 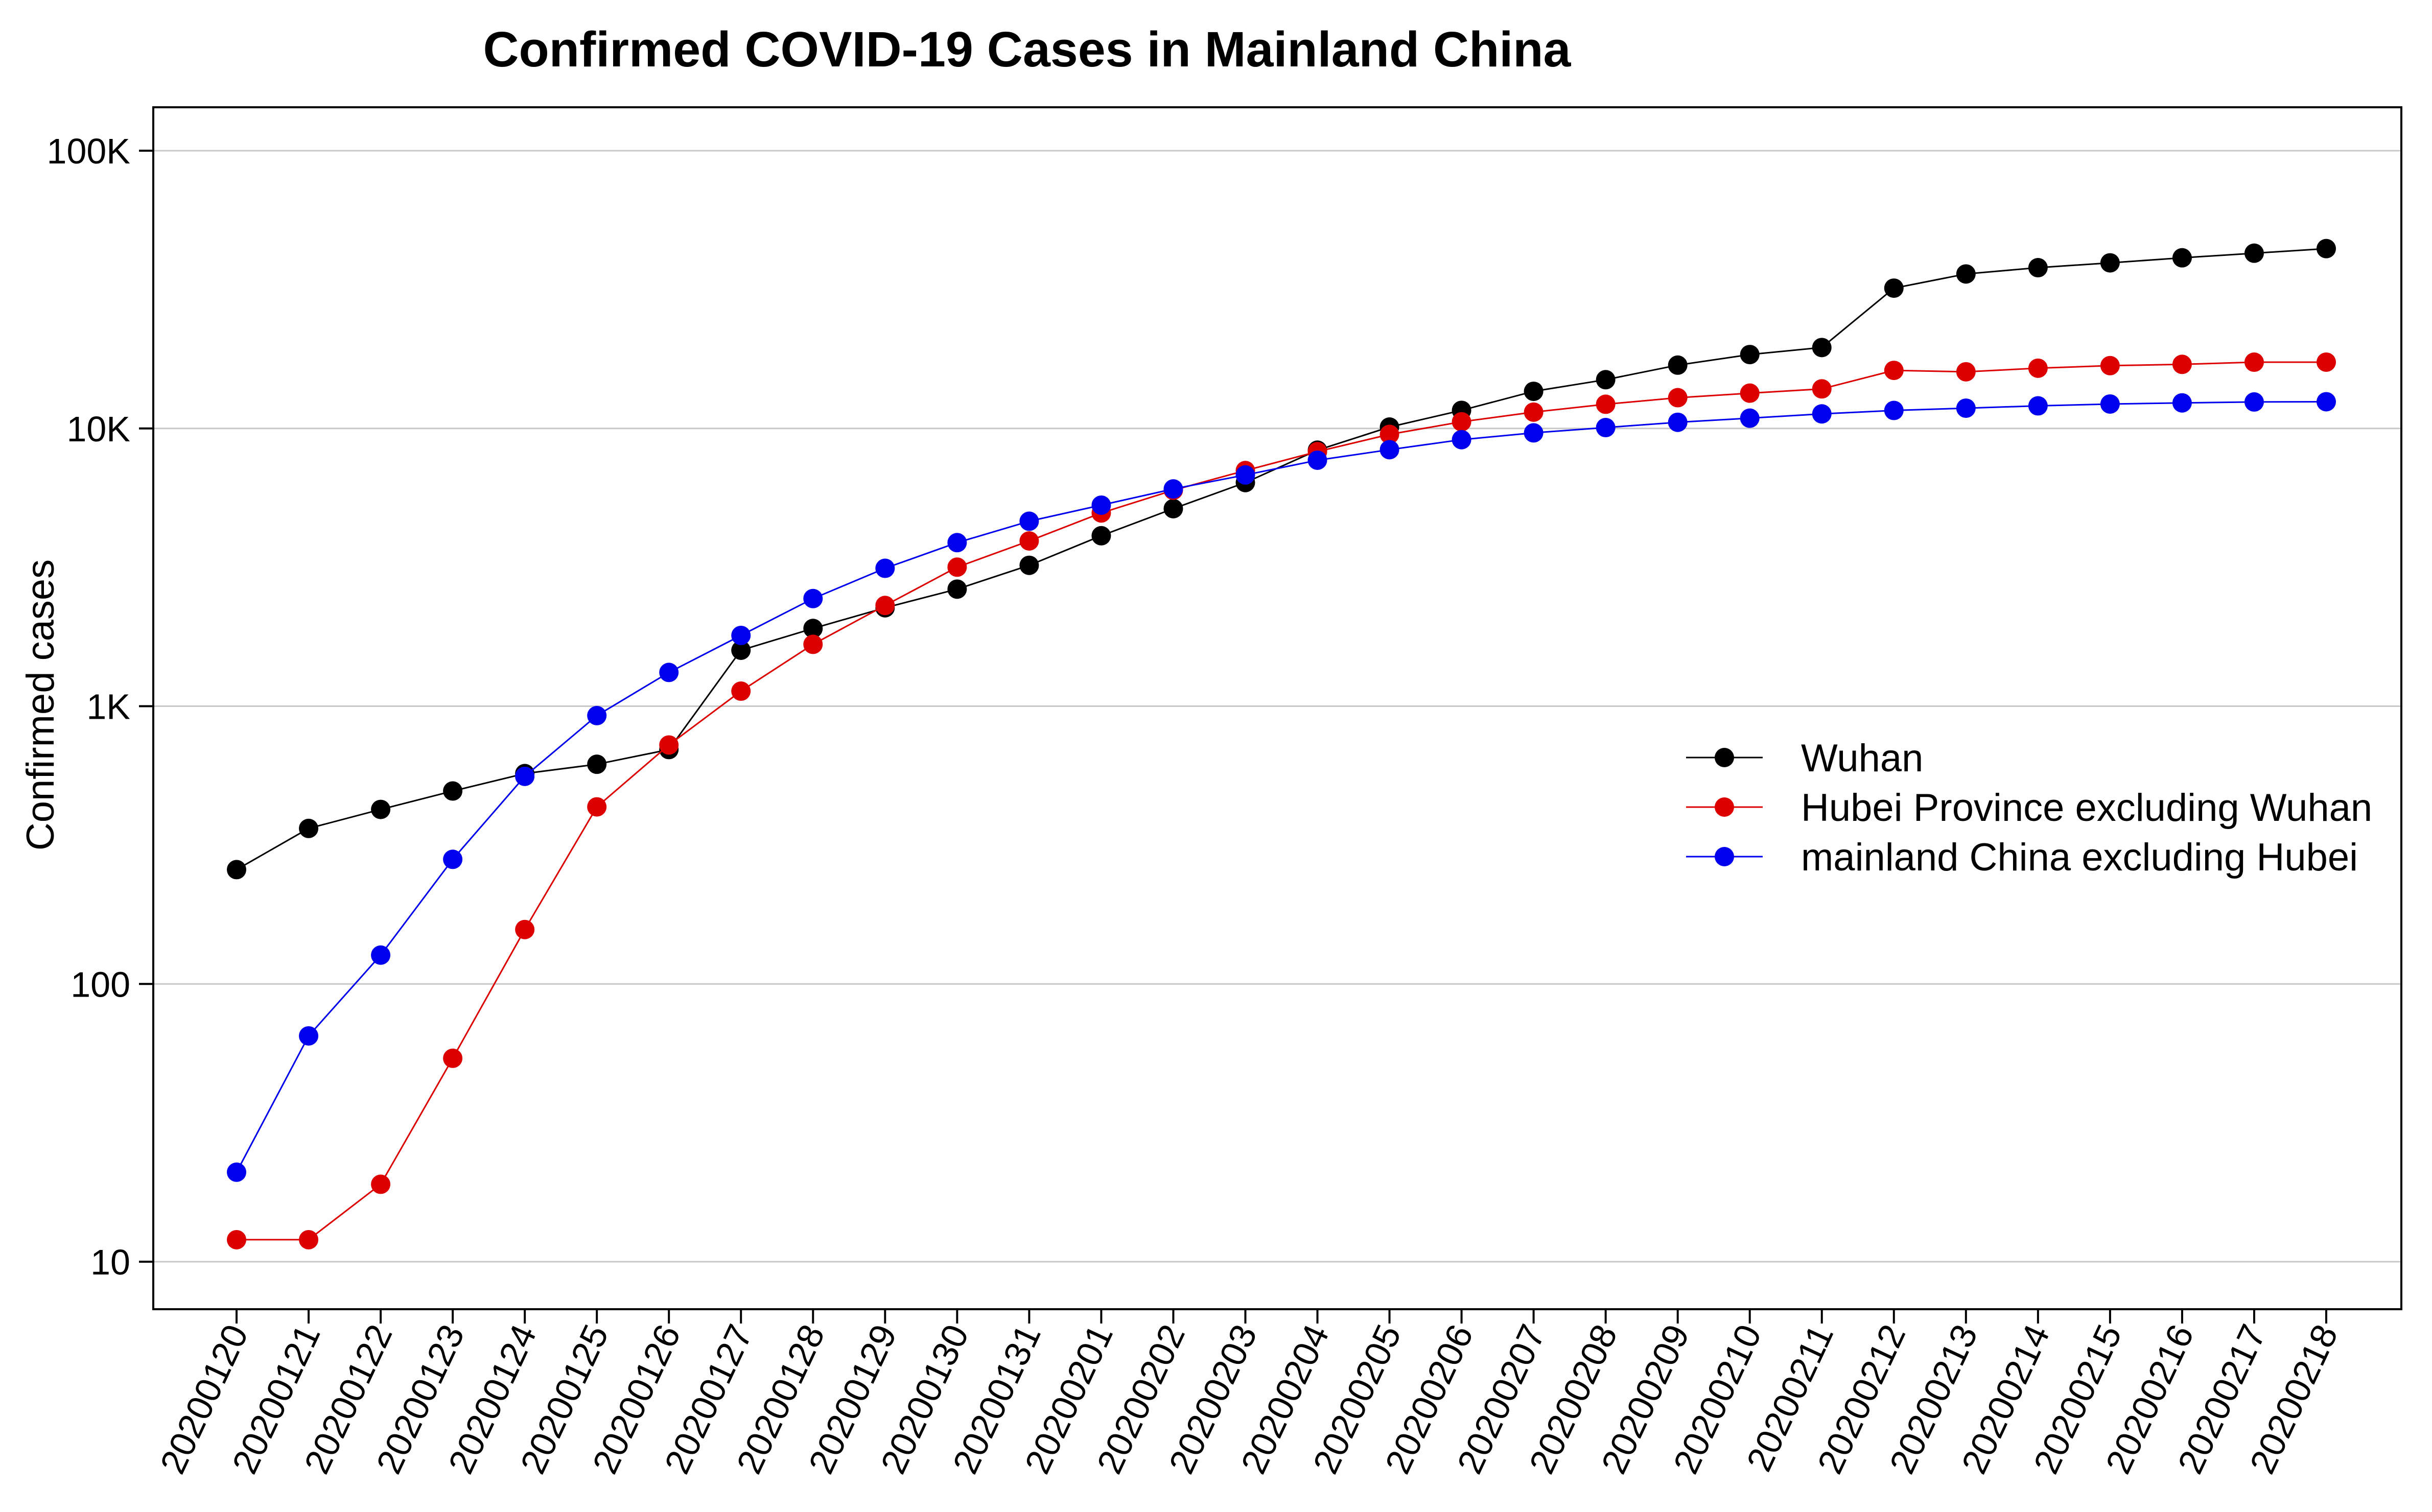 I want to click on y-tick-label: 10K, so click(x=98, y=429).